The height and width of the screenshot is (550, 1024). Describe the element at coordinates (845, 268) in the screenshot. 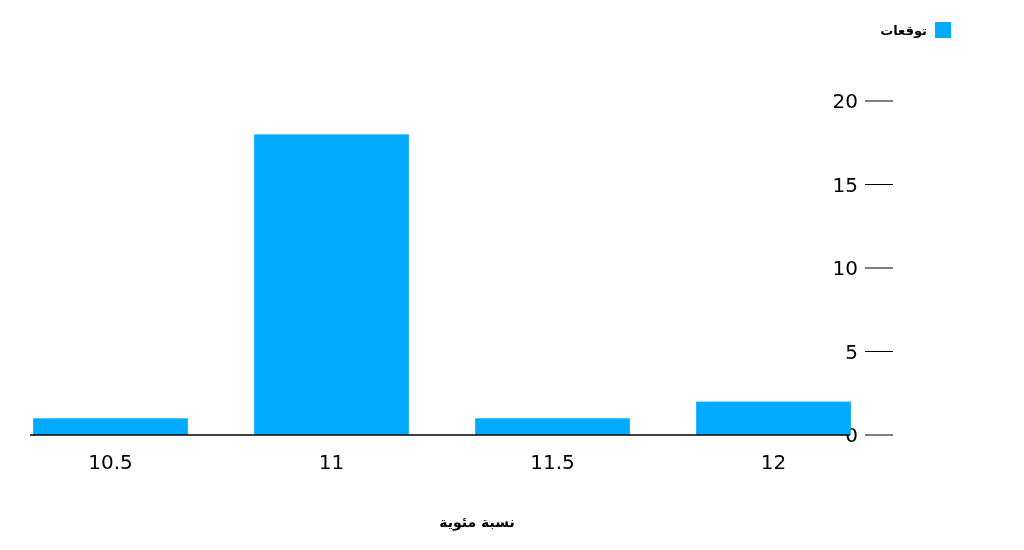

I see `y-tick-label: 10` at that location.